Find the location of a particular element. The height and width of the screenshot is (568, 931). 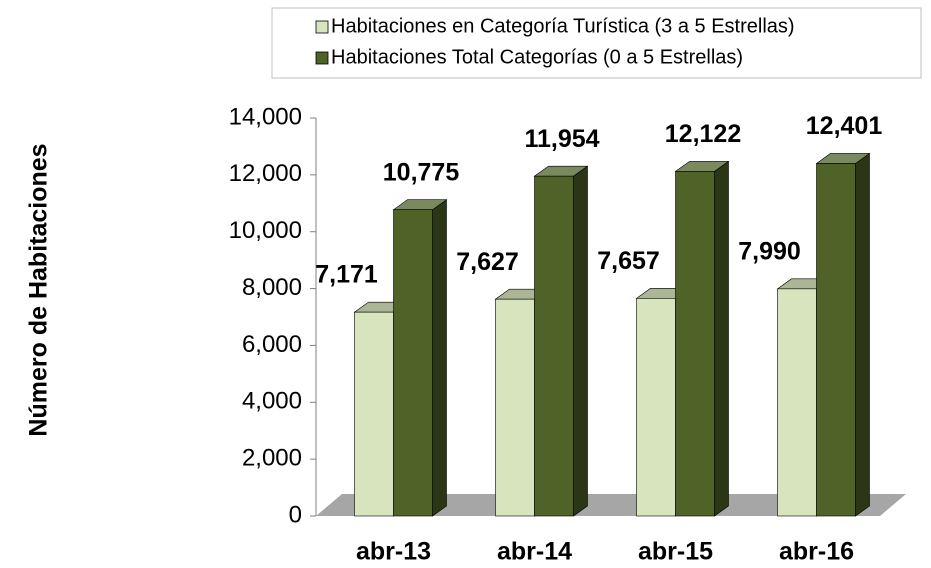

y-tick-label: 6,000 is located at coordinates (272, 344).